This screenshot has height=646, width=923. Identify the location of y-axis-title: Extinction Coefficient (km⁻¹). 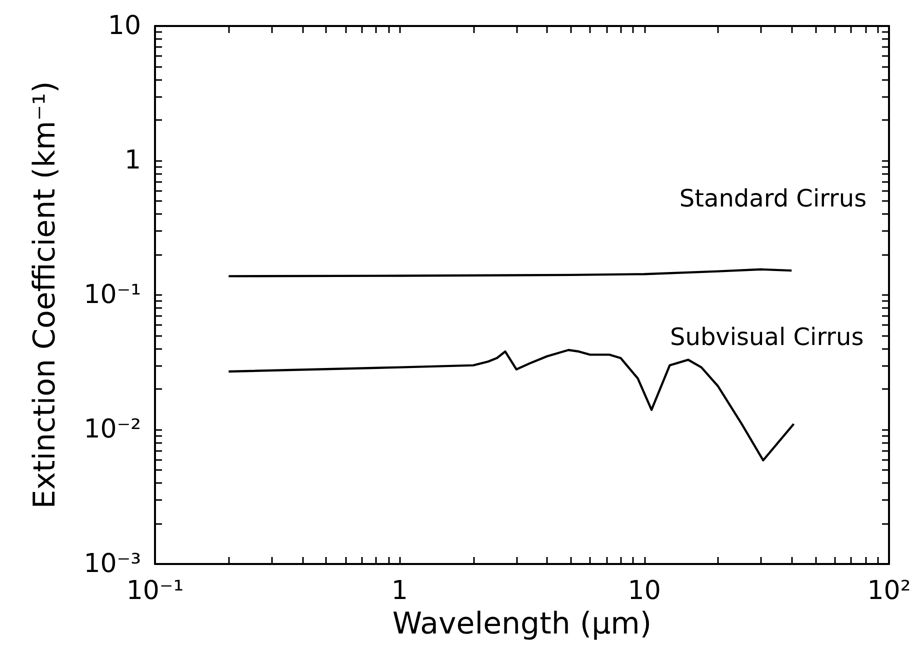
(45, 295).